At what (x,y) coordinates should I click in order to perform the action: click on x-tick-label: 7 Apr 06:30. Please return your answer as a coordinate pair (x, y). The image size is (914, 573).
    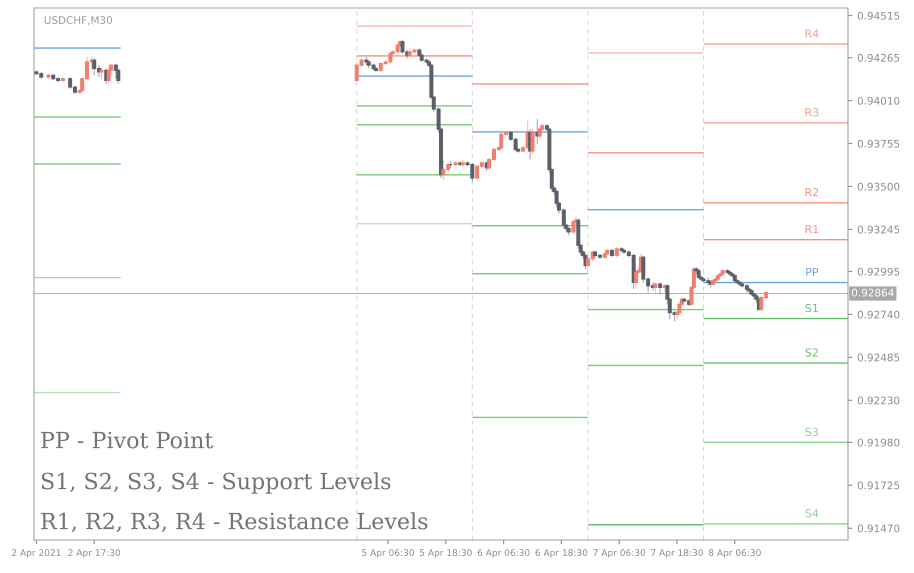
    Looking at the image, I should click on (619, 553).